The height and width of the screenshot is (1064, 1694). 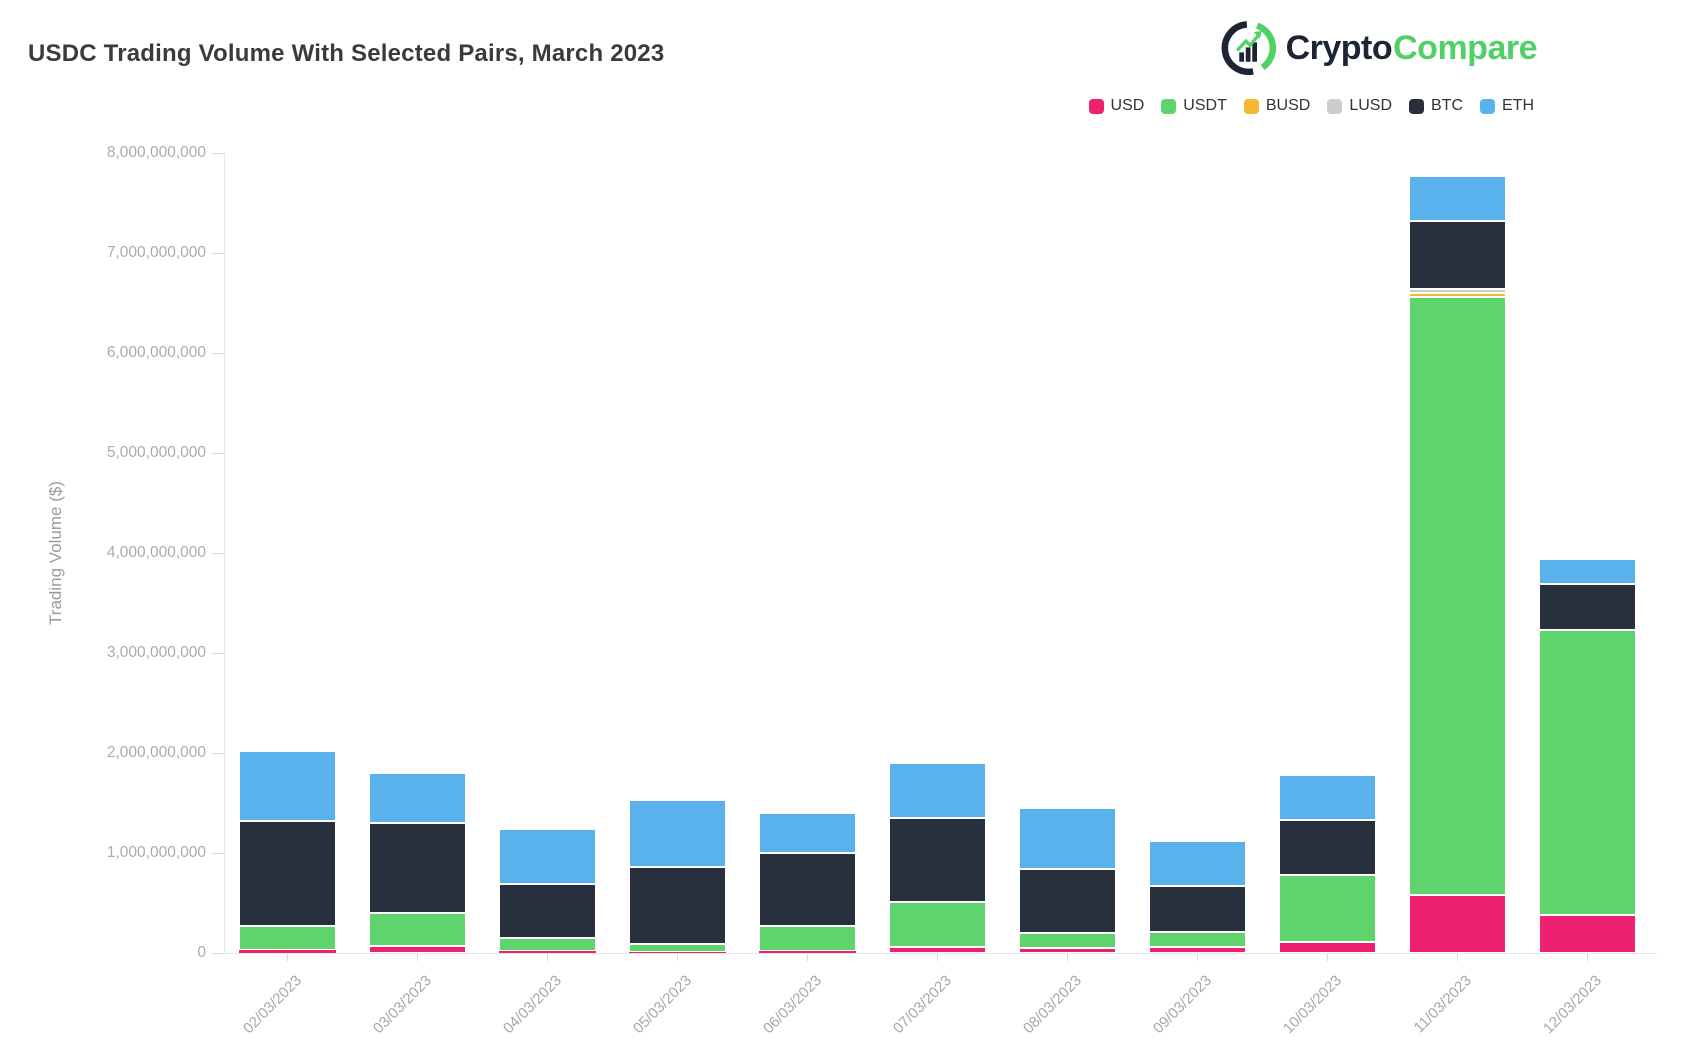 I want to click on x-axis-tick-label: 10/03/2023, so click(x=1312, y=1005).